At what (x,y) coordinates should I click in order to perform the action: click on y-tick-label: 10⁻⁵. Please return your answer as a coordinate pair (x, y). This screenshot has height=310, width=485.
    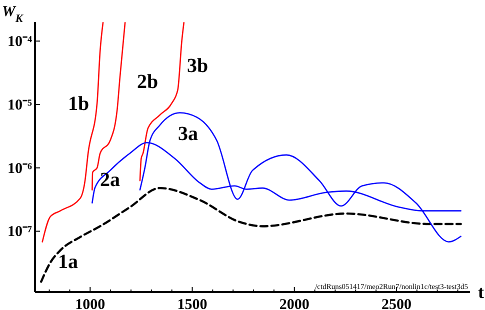
    Looking at the image, I should click on (20, 105).